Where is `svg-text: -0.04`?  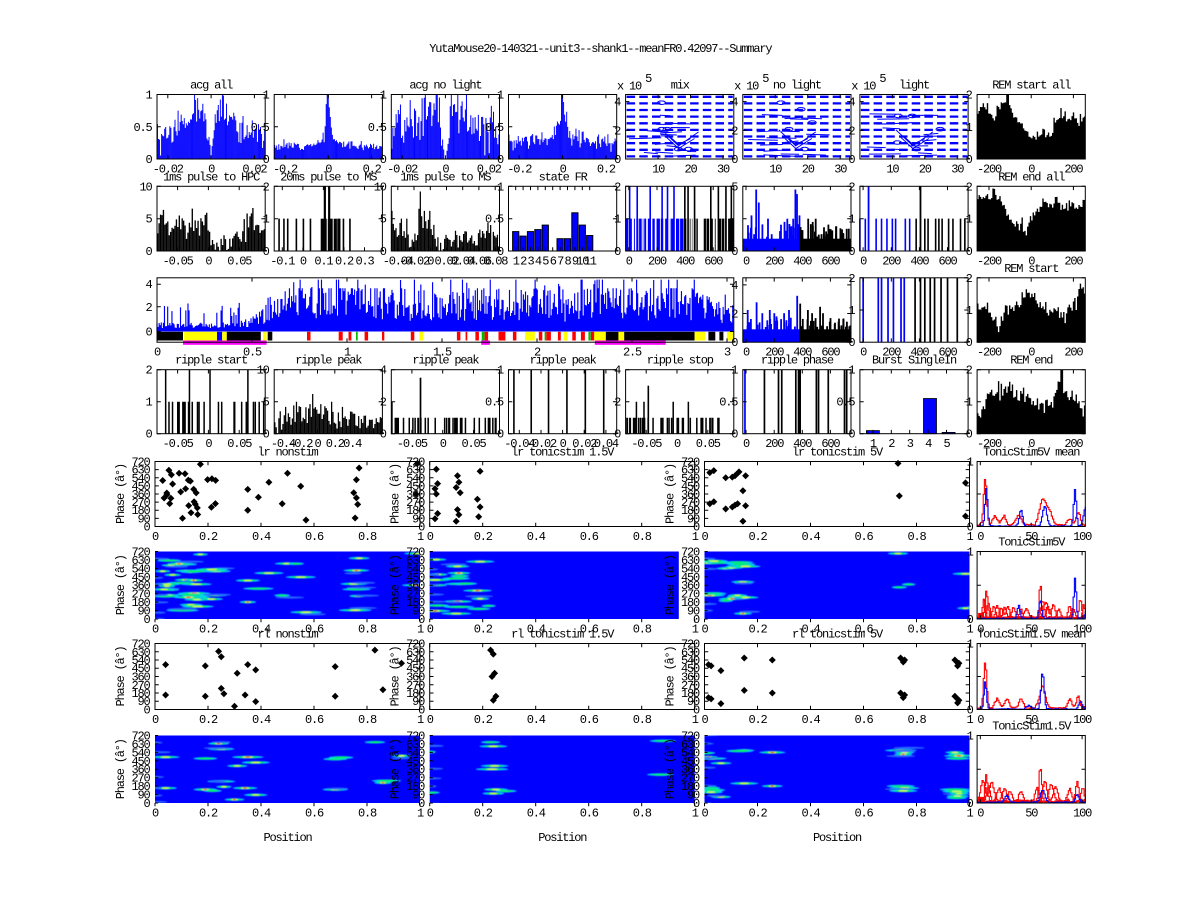 svg-text: -0.04 is located at coordinates (398, 262).